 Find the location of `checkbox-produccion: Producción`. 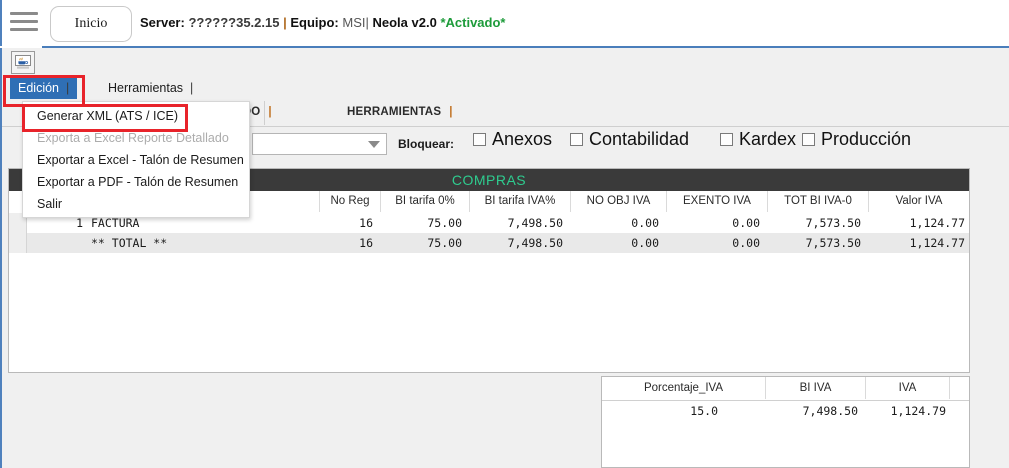

checkbox-produccion: Producción is located at coordinates (856, 139).